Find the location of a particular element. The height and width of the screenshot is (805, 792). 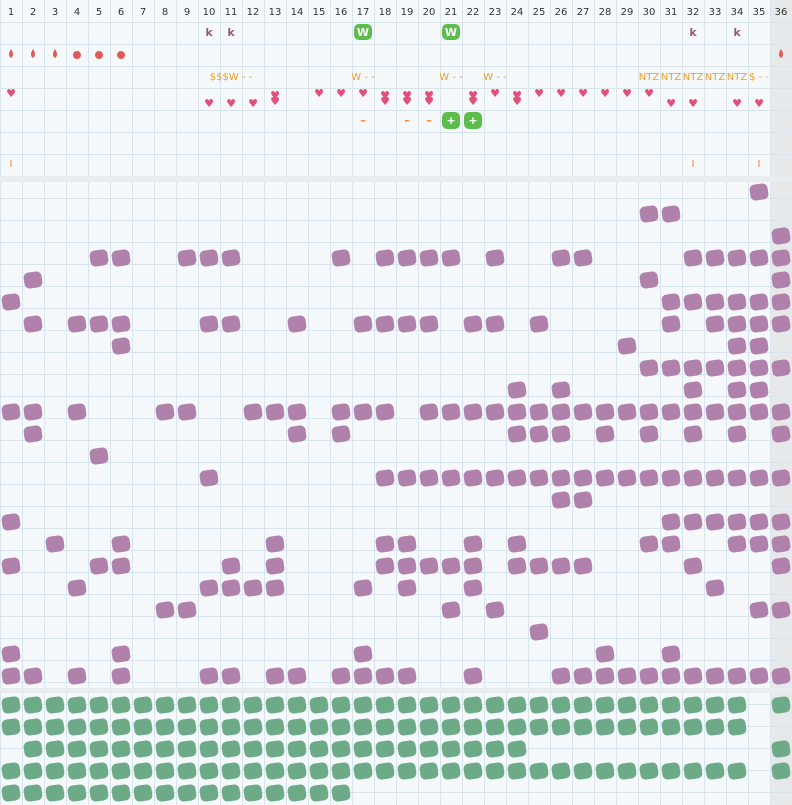

sign: – is located at coordinates (407, 120).